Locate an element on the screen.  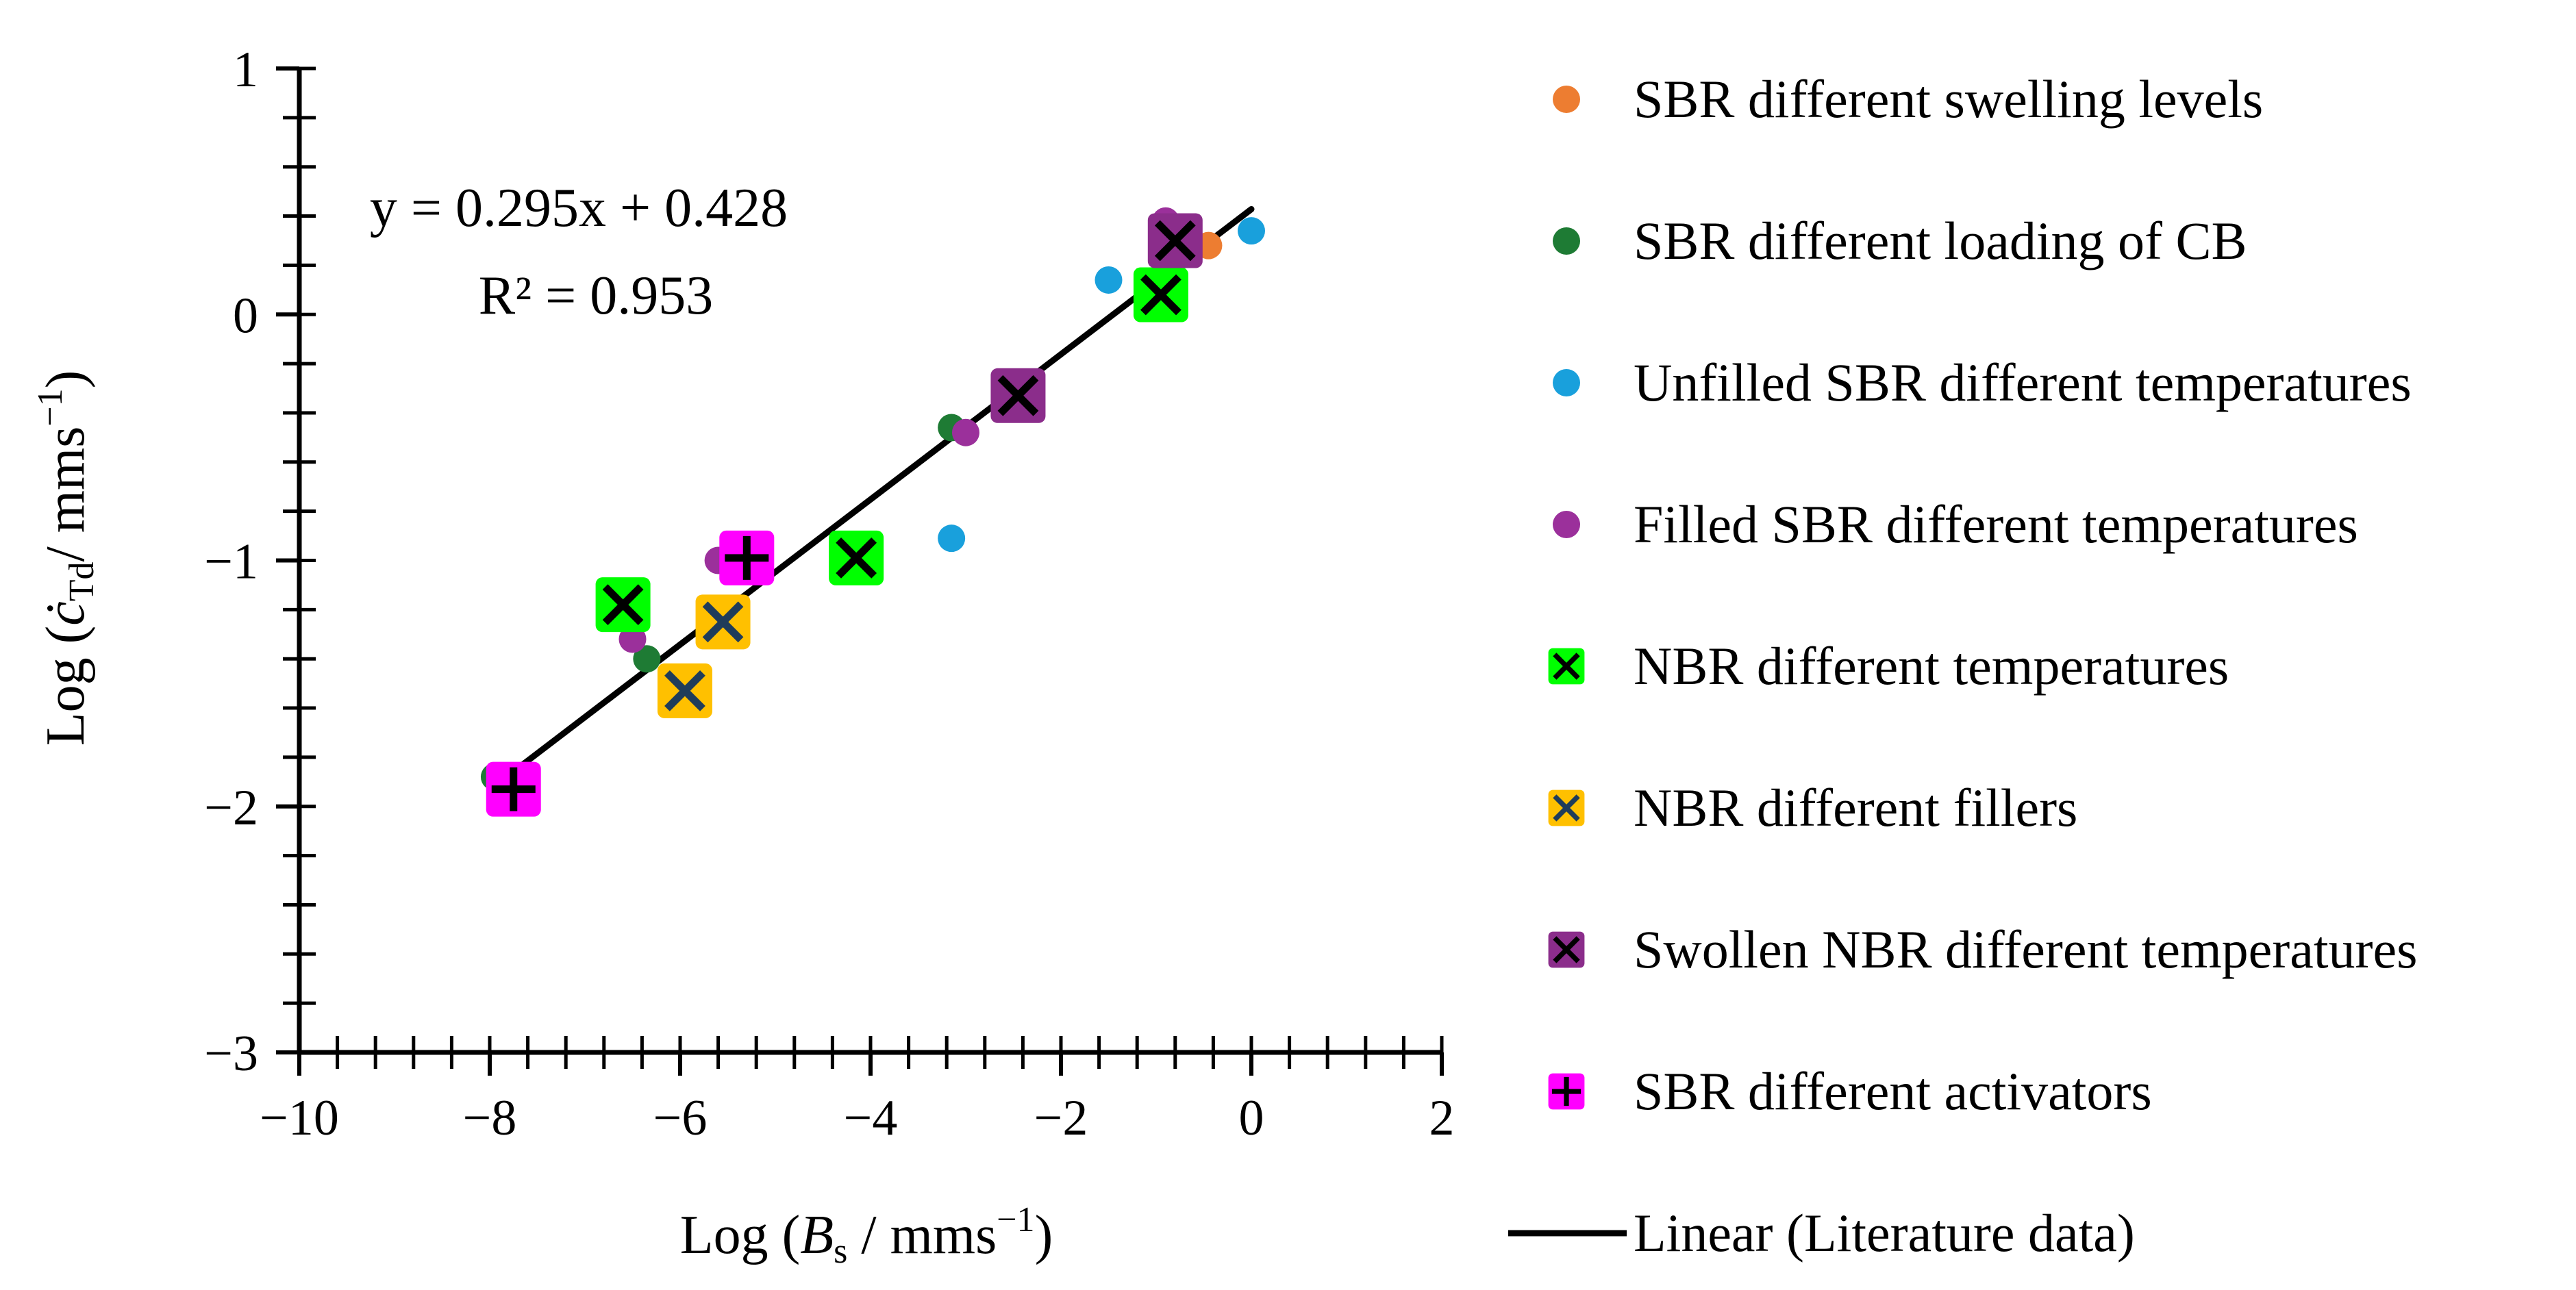
x-tick-label: −4 is located at coordinates (871, 1118).